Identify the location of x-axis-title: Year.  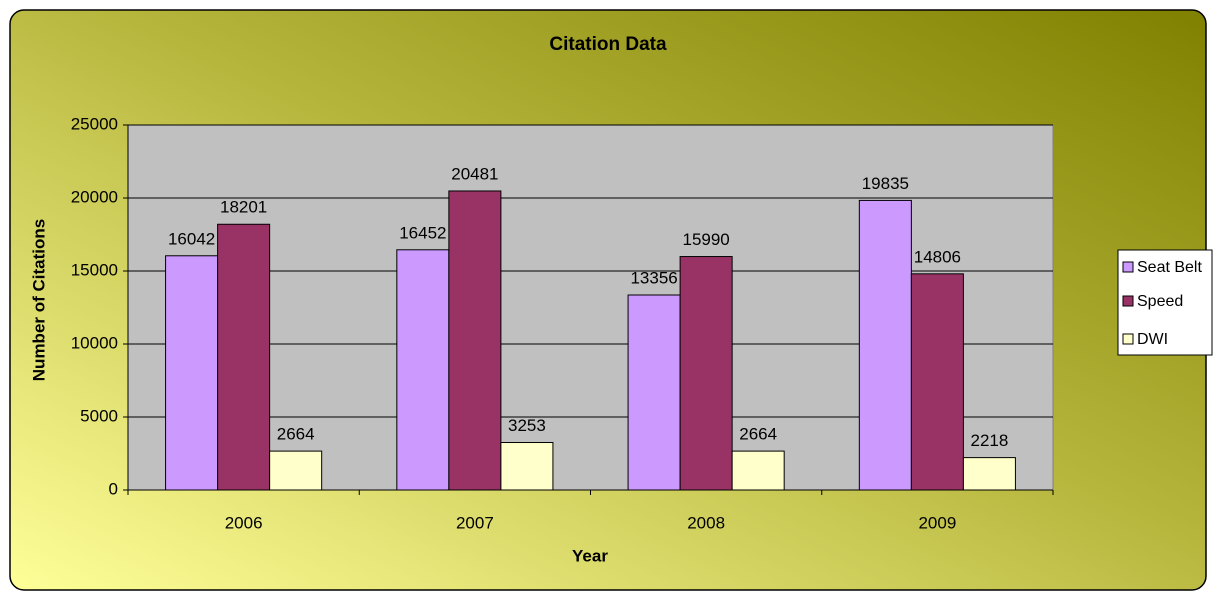
(590, 555).